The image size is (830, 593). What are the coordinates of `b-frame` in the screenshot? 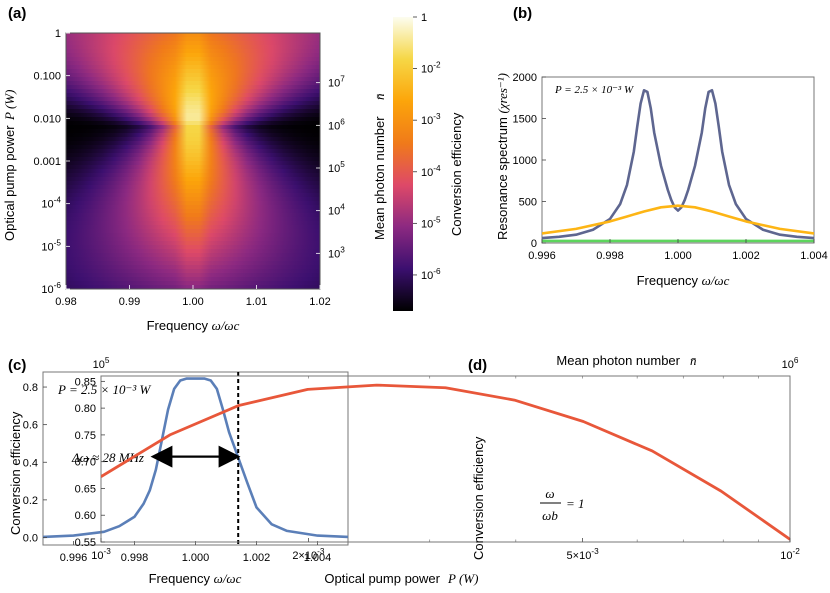 It's located at (678, 160).